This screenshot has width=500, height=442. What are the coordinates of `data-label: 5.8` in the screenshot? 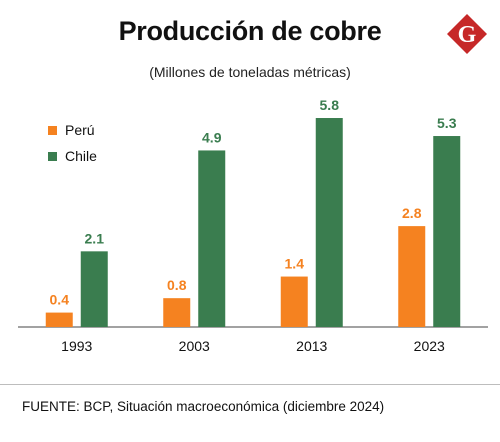 It's located at (330, 105).